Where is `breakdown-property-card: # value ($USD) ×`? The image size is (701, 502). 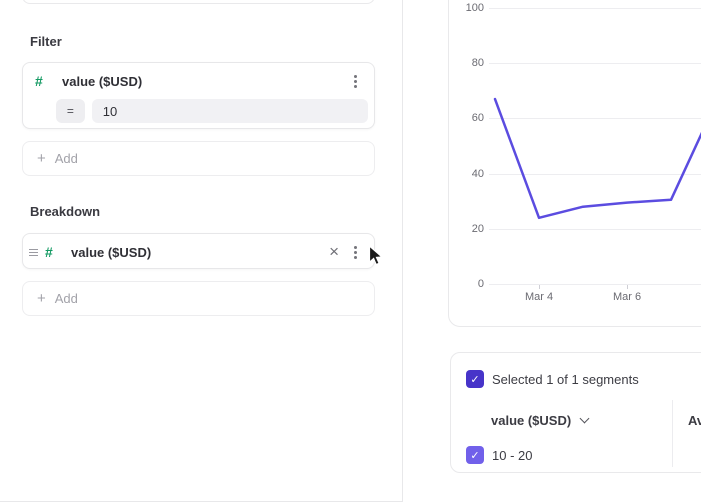 breakdown-property-card: # value ($USD) × is located at coordinates (198, 251).